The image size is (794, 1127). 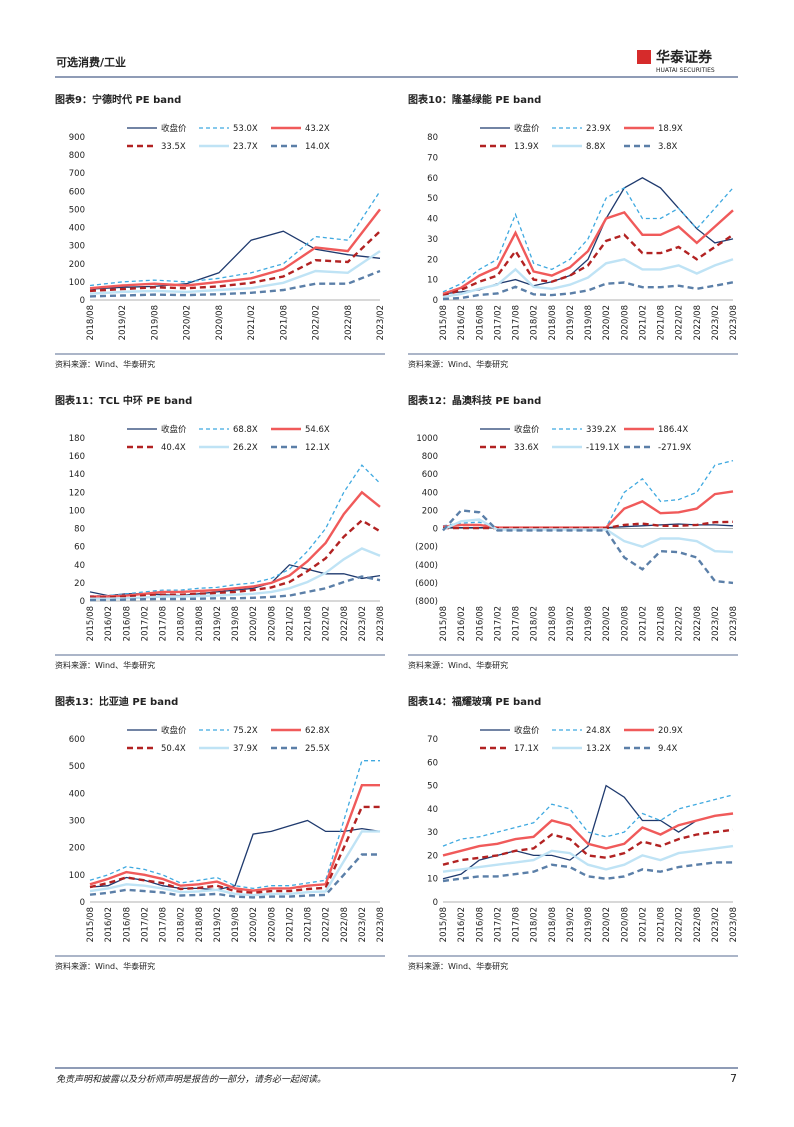 I want to click on y-tick-label: 30, so click(x=432, y=833).